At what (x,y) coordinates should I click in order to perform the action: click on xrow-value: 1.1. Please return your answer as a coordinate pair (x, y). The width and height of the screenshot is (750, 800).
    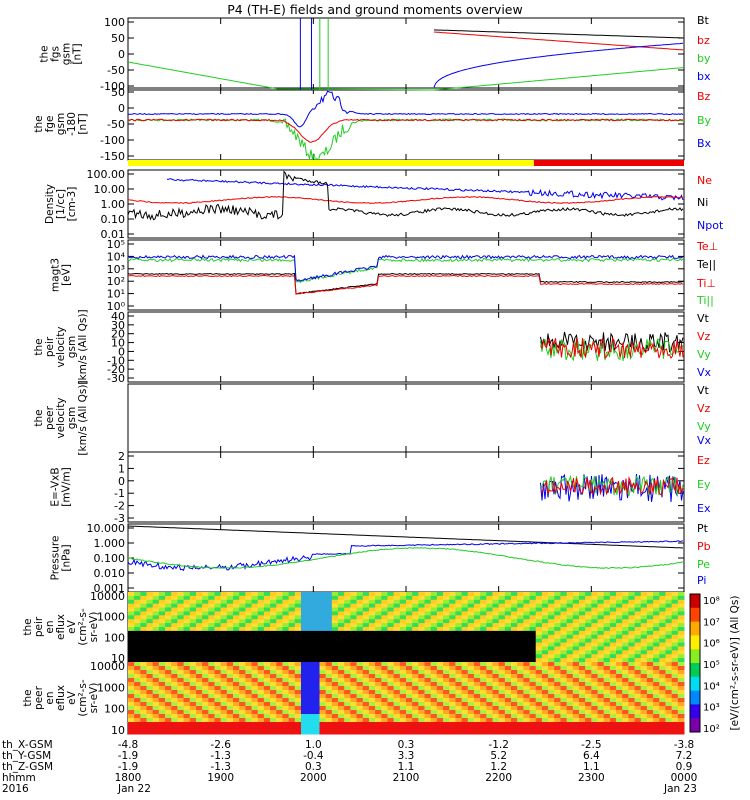
    Looking at the image, I should click on (591, 767).